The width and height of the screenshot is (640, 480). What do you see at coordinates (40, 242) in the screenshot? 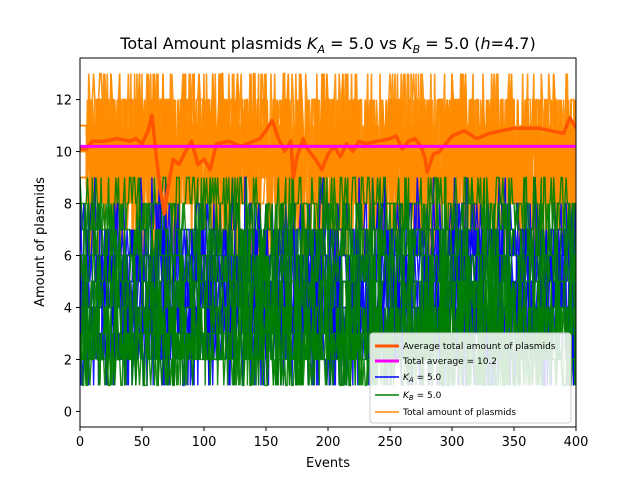
I see `y-axis-label: Amount of plasmids` at bounding box center [40, 242].